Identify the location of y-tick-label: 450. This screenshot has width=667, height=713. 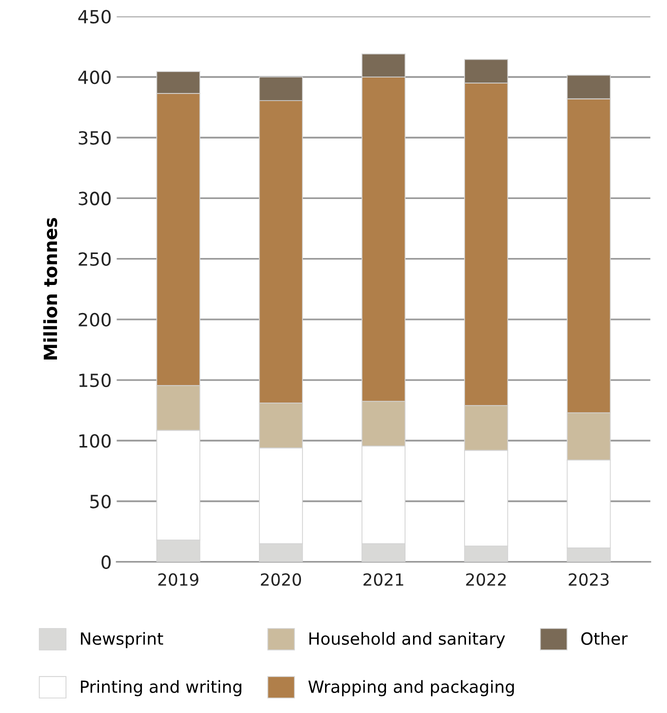
(94, 17).